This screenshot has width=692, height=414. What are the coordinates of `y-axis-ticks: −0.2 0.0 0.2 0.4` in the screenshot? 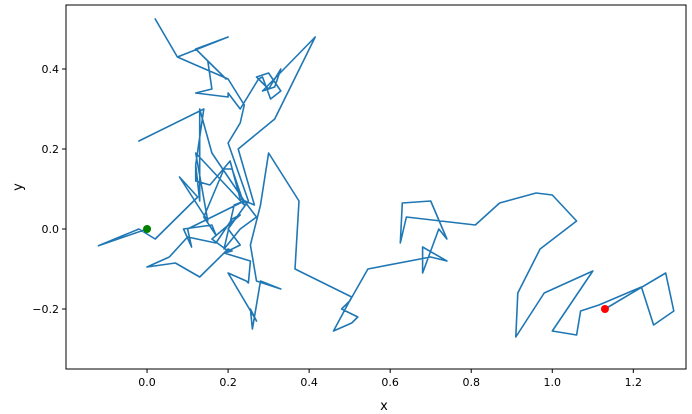 It's located at (49, 189).